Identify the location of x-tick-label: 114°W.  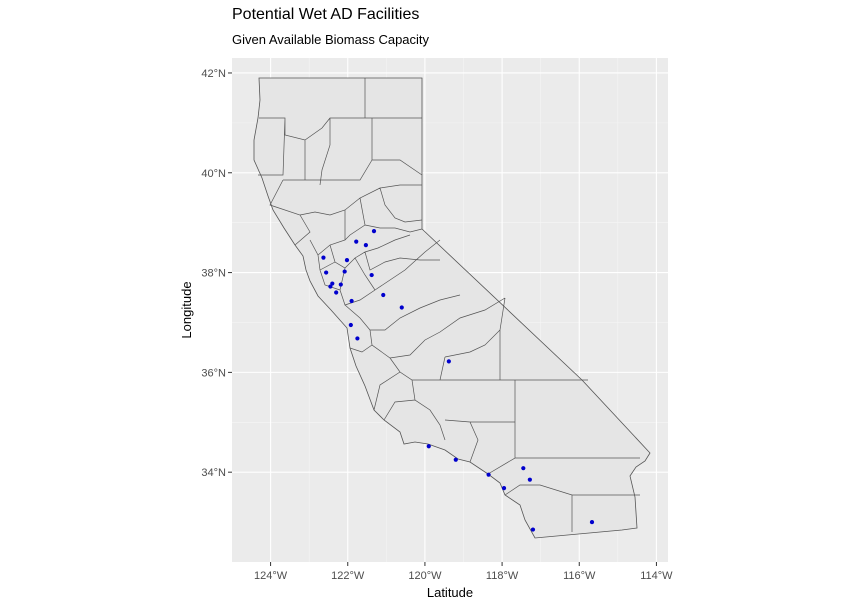
(656, 576).